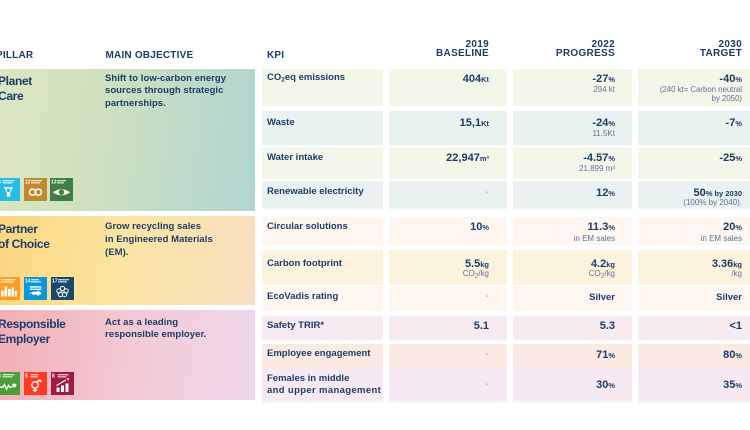 Image resolution: width=750 pixels, height=430 pixels. I want to click on svg-text: 12, so click(28, 183).